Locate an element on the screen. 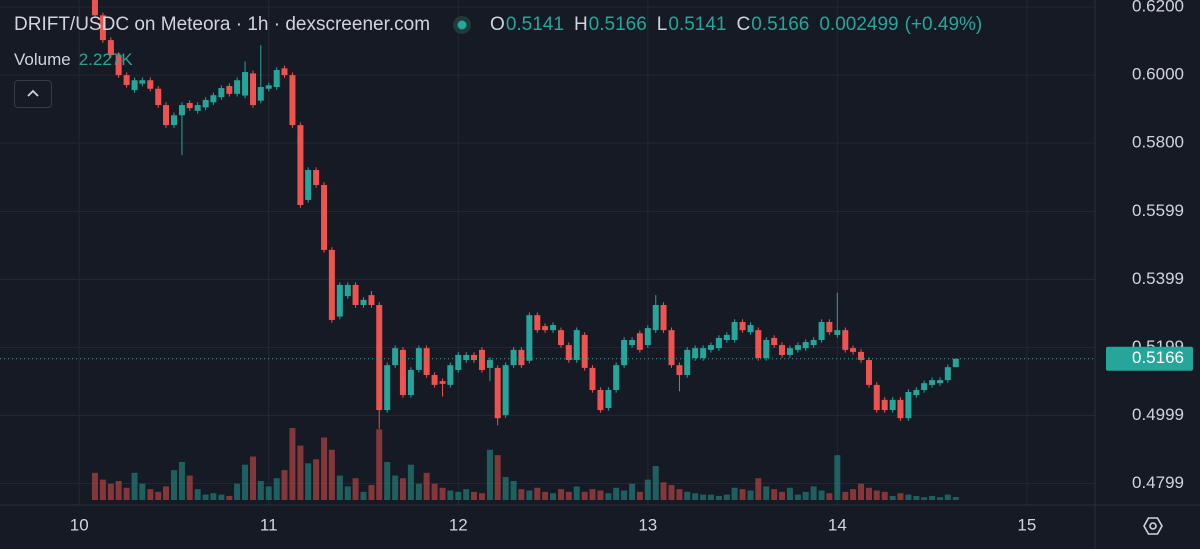 The width and height of the screenshot is (1200, 549). settings-icon is located at coordinates (1153, 526).